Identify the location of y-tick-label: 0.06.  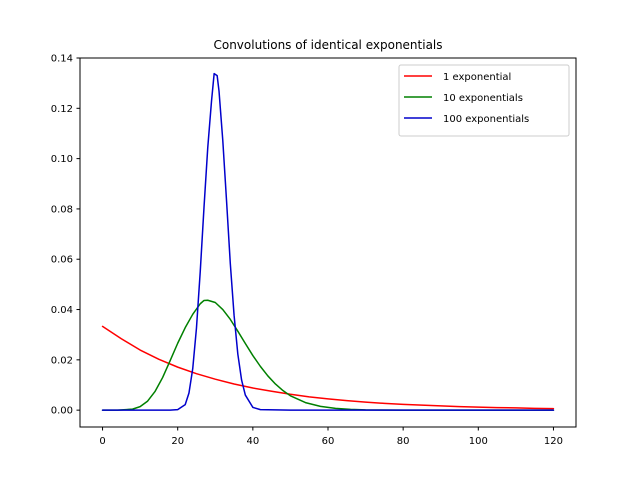
(62, 260).